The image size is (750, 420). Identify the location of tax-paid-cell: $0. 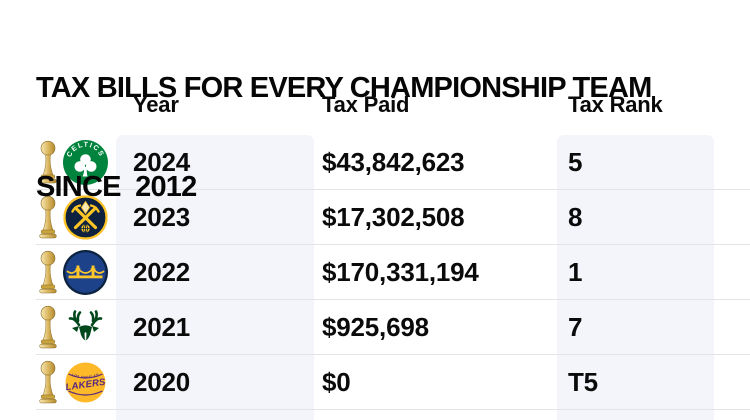
(336, 382).